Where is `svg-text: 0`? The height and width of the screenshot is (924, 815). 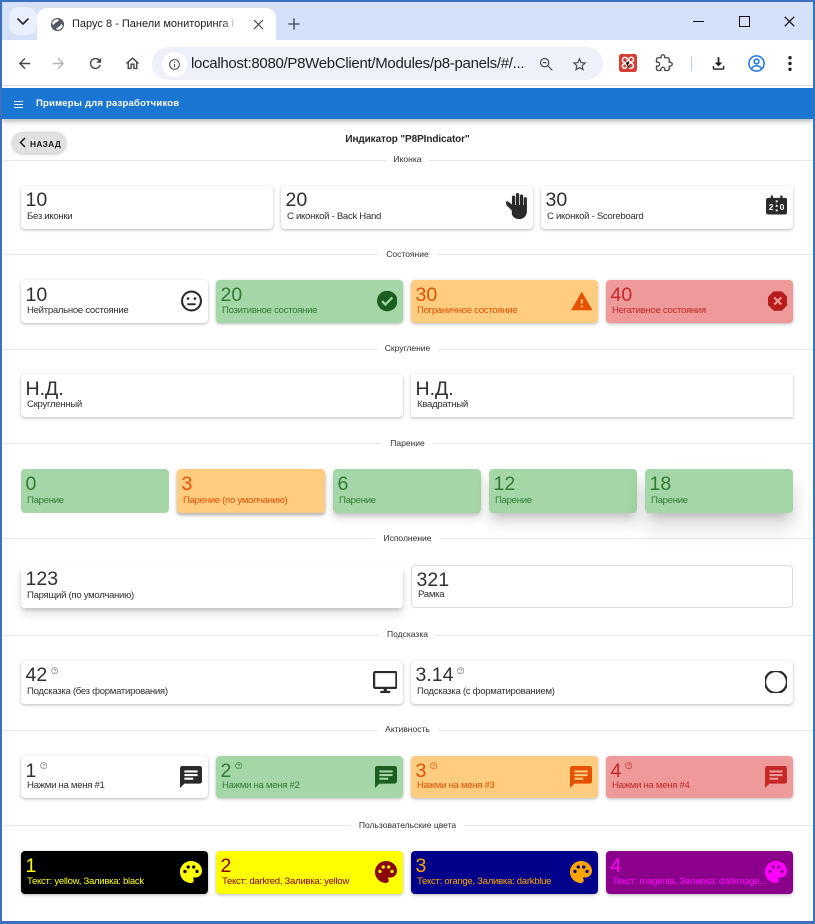 svg-text: 0 is located at coordinates (781, 207).